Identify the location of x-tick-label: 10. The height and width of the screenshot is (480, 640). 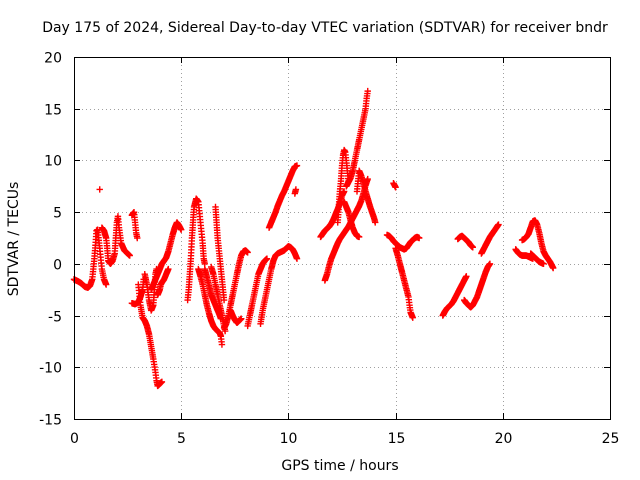
(289, 439).